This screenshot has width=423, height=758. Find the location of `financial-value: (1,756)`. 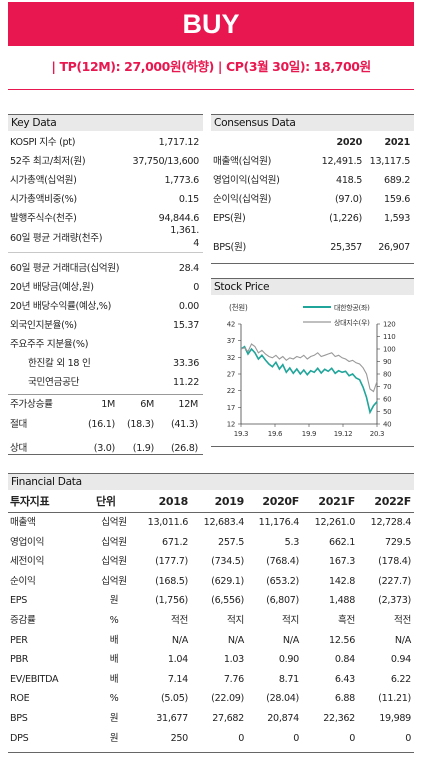

financial-value: (1,756) is located at coordinates (171, 601).